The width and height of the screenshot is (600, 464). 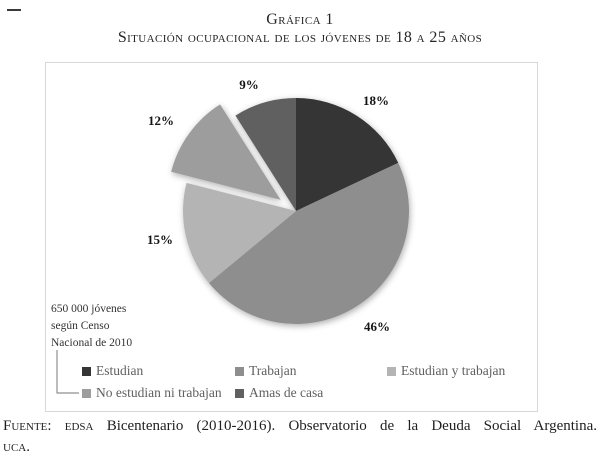 What do you see at coordinates (120, 370) in the screenshot?
I see `legend-label: Estudian` at bounding box center [120, 370].